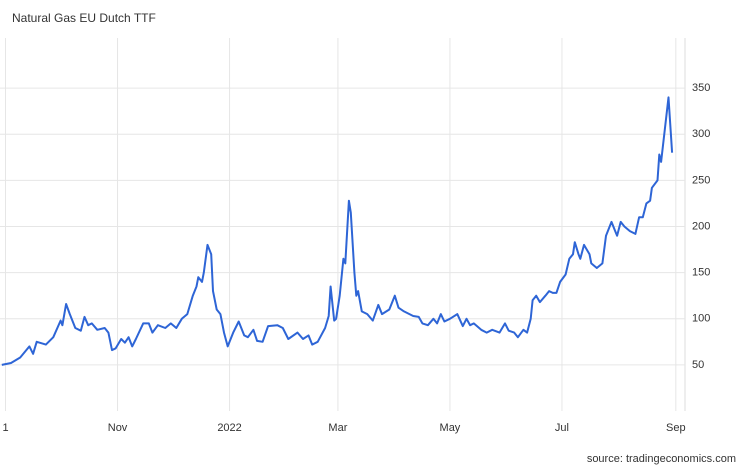  What do you see at coordinates (698, 365) in the screenshot?
I see `y-tick-label: 50` at bounding box center [698, 365].